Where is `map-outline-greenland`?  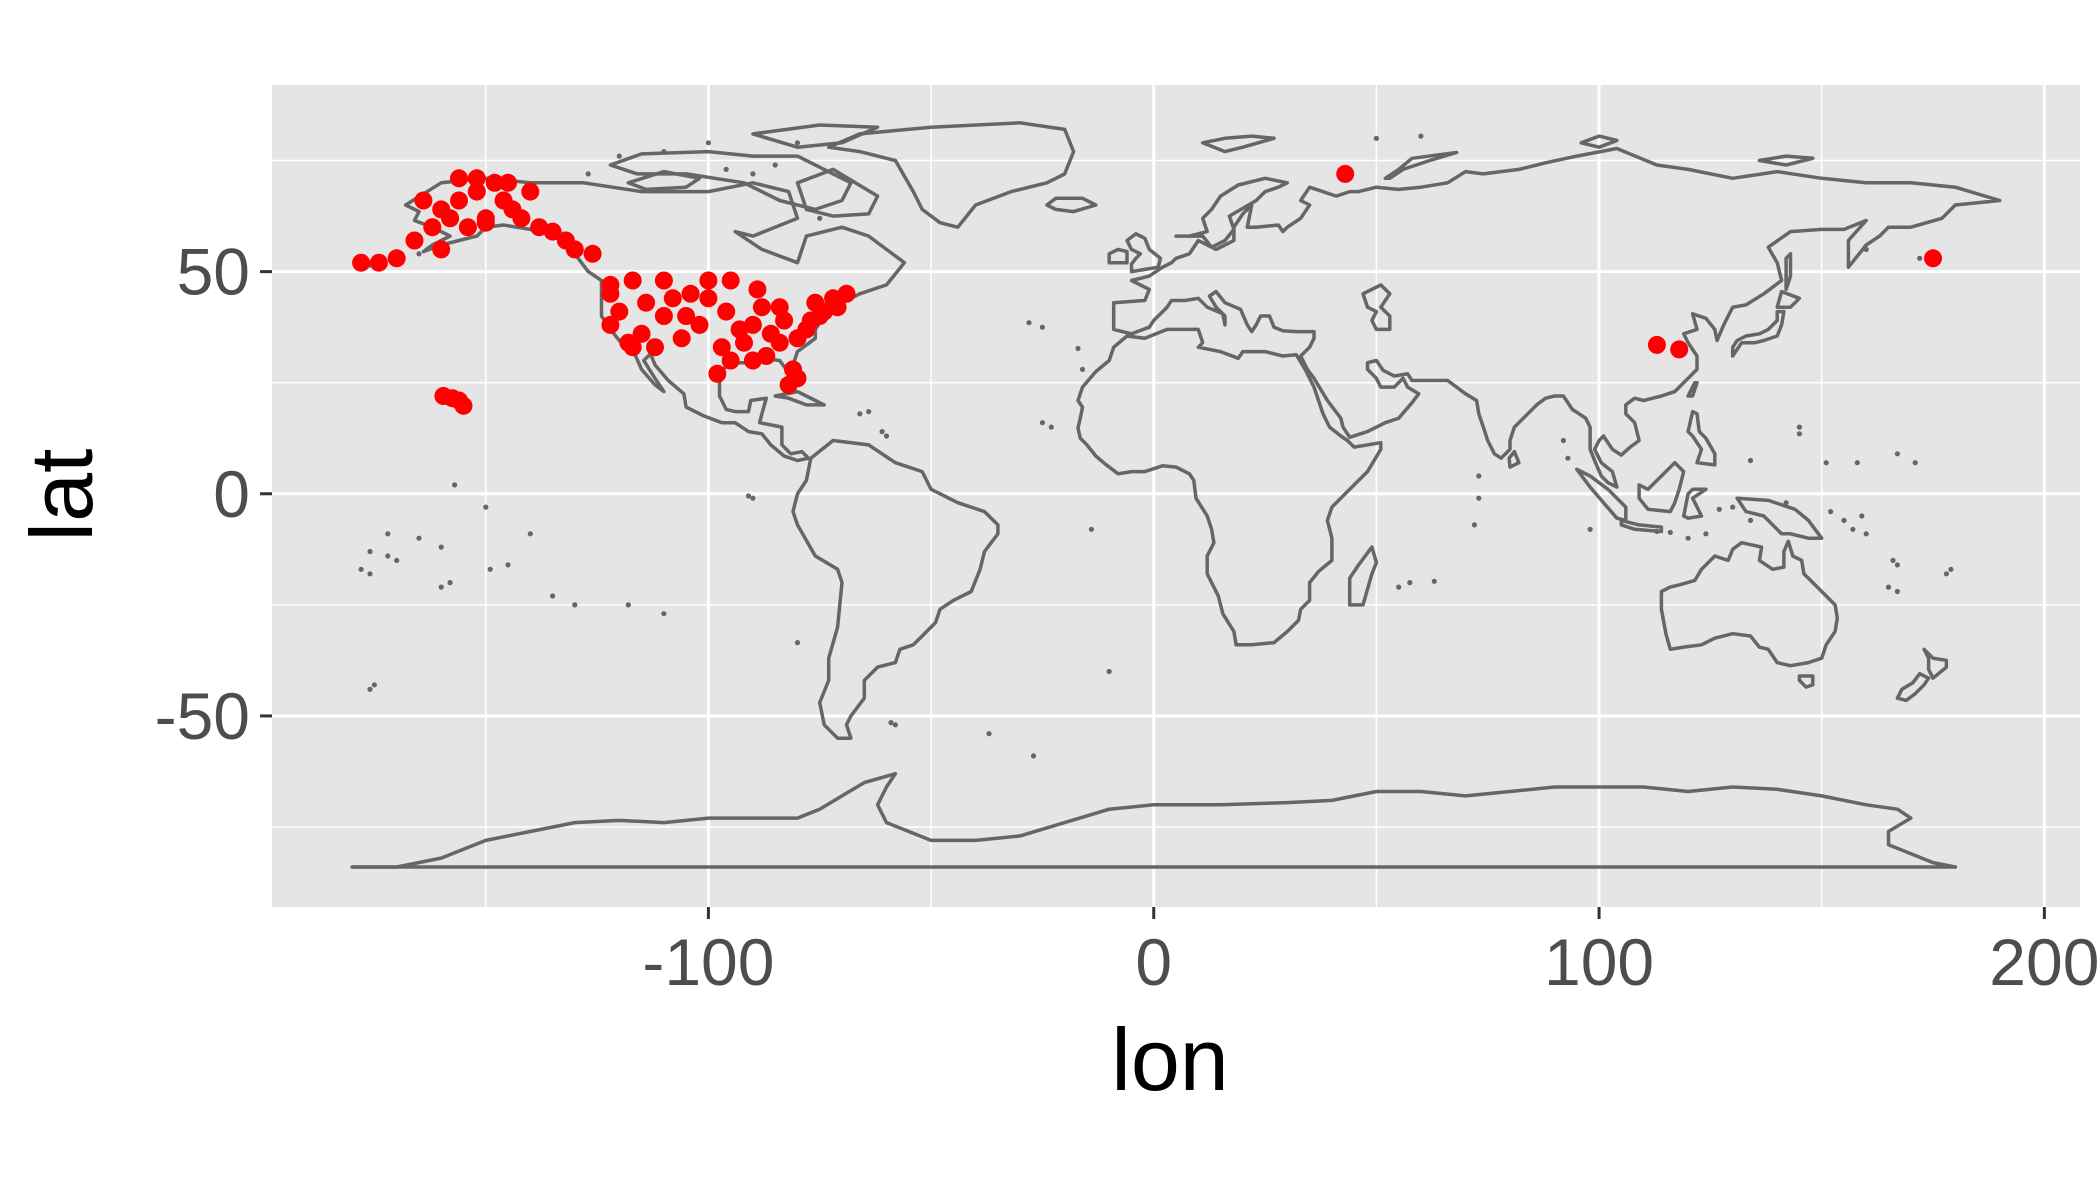
map-outline-greenland is located at coordinates (951, 175).